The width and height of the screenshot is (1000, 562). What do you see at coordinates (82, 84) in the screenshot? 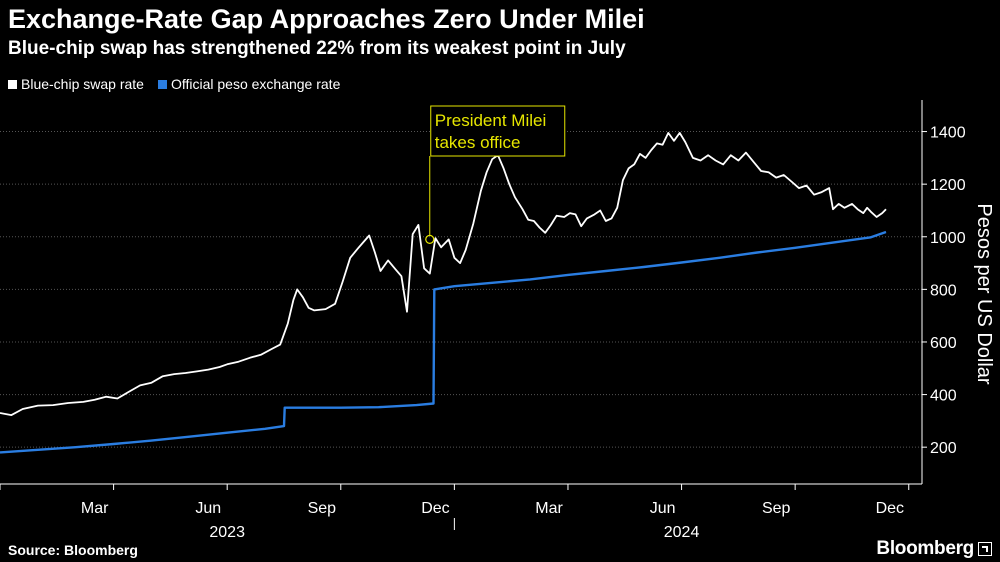
I see `legend-label-blue-chip: Blue-chip swap rate` at bounding box center [82, 84].